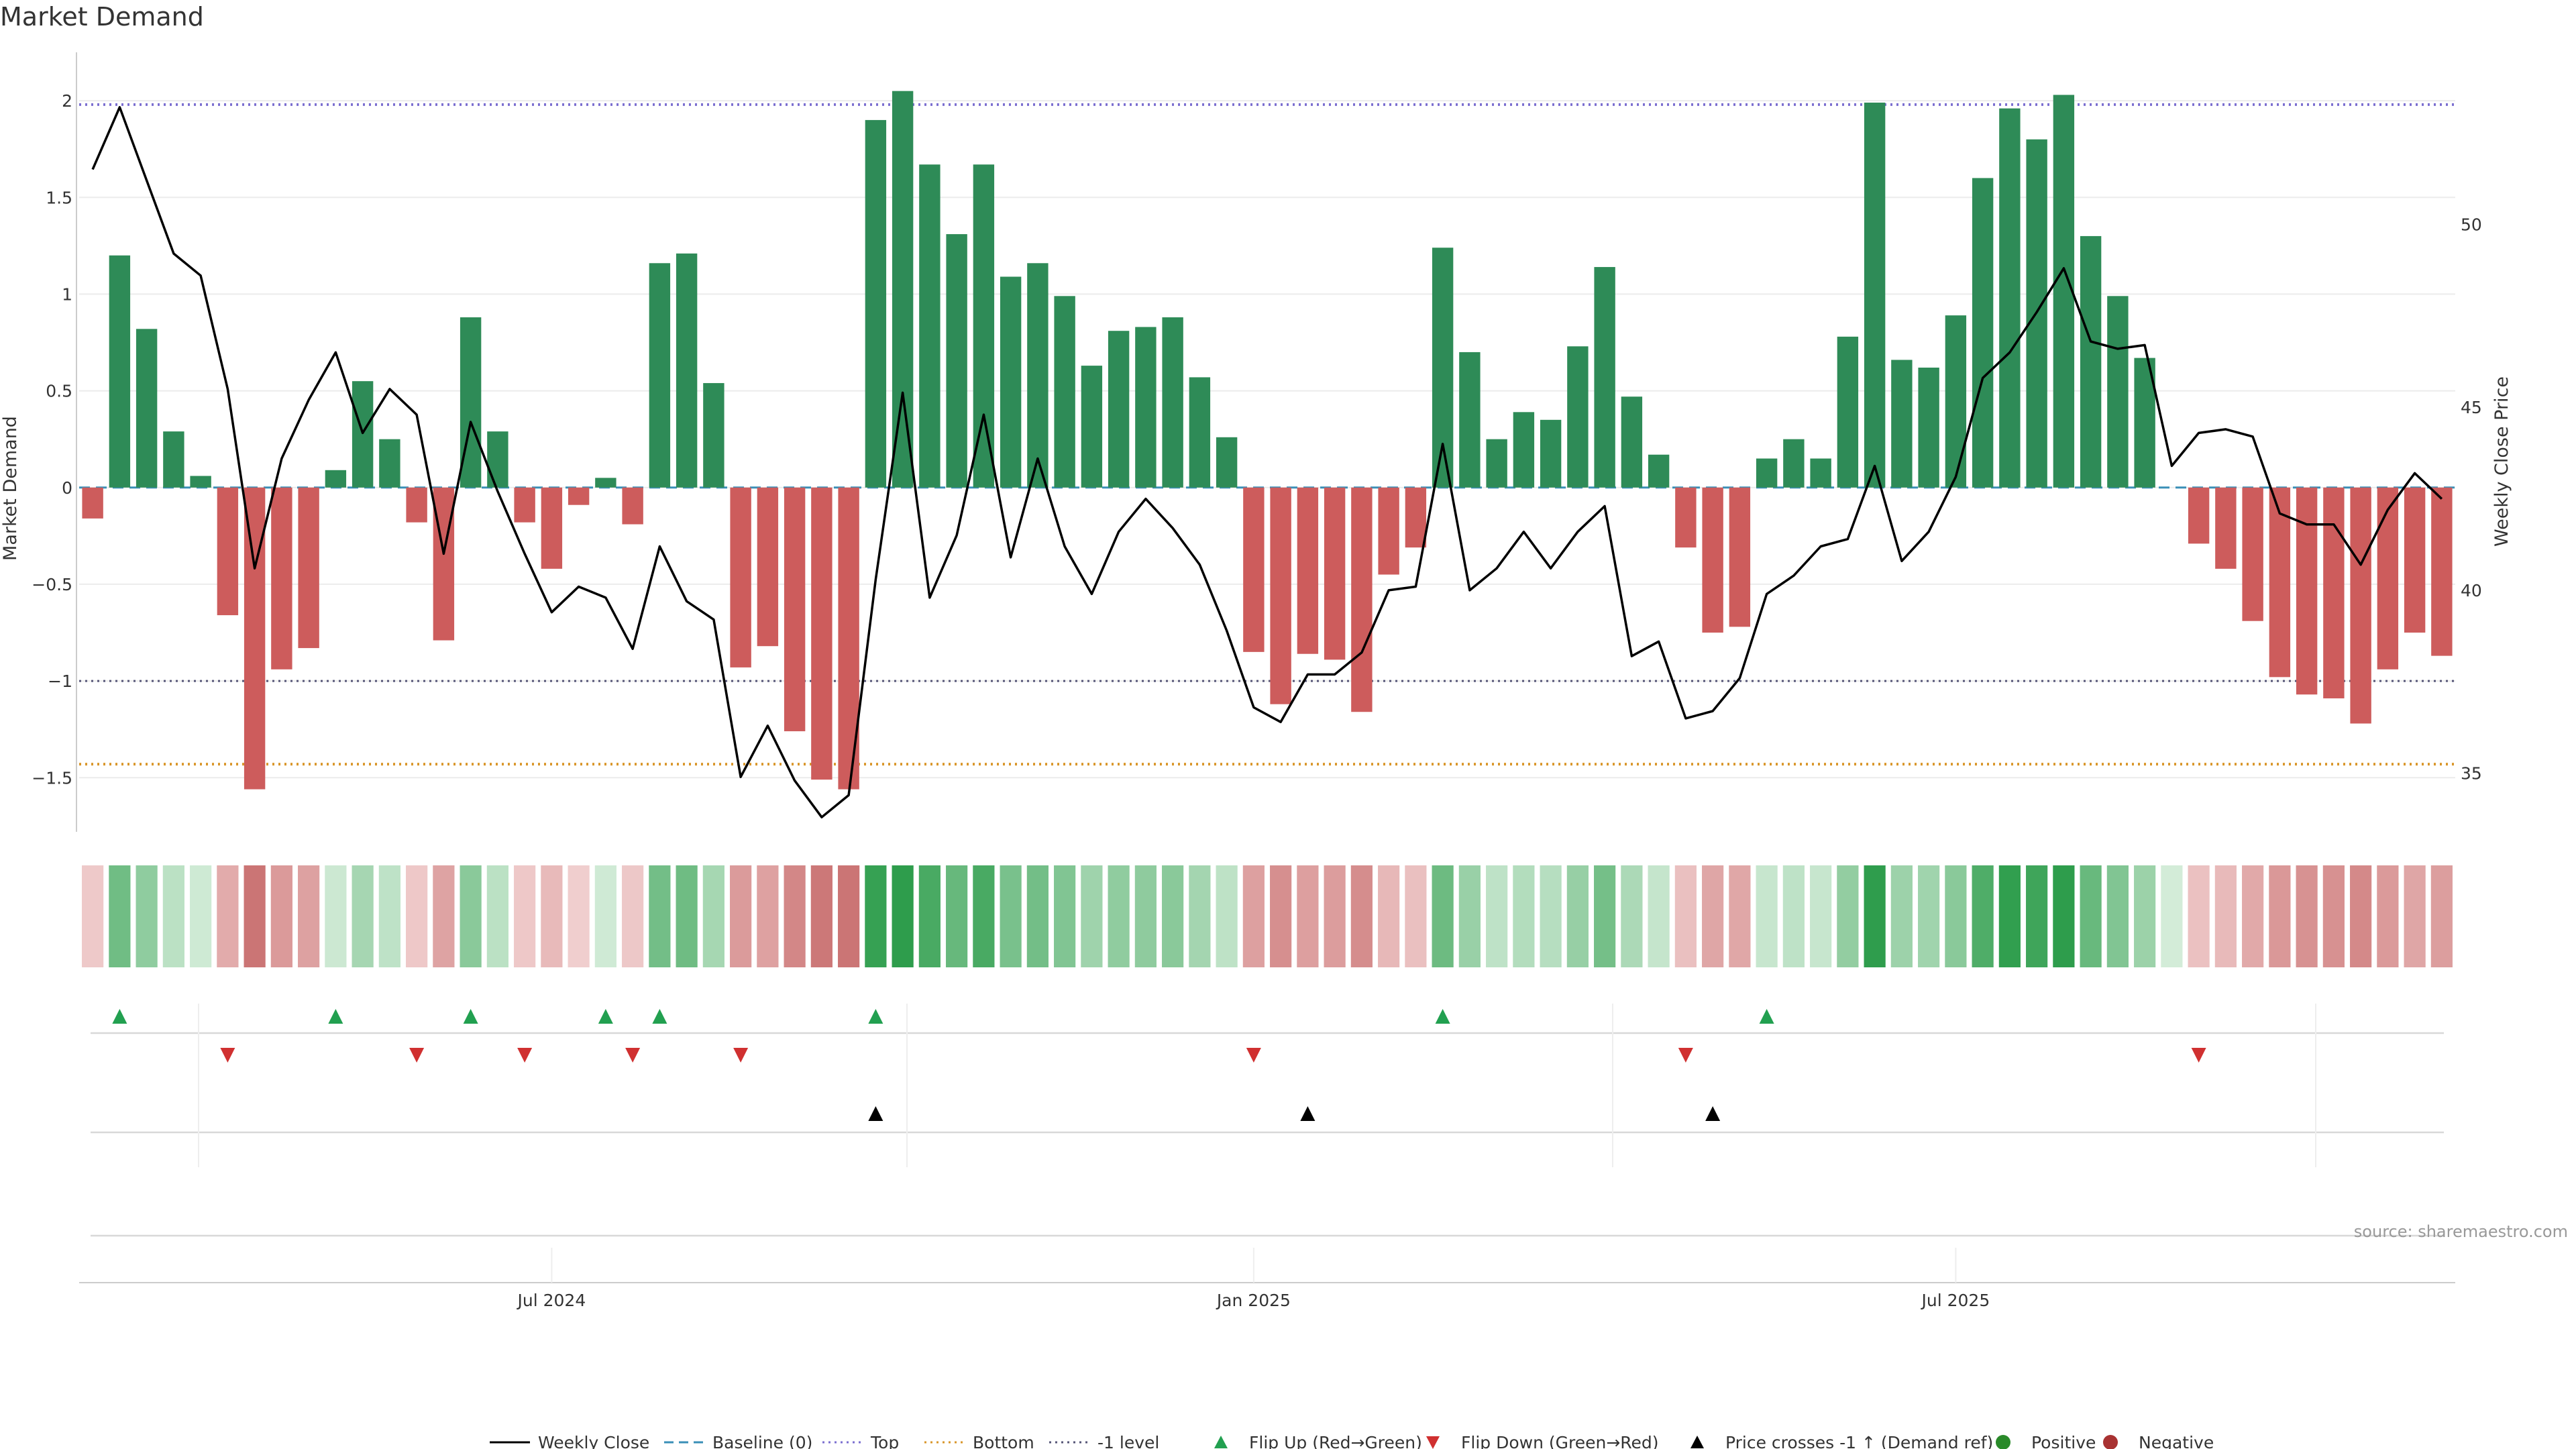 This screenshot has width=2576, height=1449. What do you see at coordinates (2176, 1441) in the screenshot?
I see `legend-label: Negative` at bounding box center [2176, 1441].